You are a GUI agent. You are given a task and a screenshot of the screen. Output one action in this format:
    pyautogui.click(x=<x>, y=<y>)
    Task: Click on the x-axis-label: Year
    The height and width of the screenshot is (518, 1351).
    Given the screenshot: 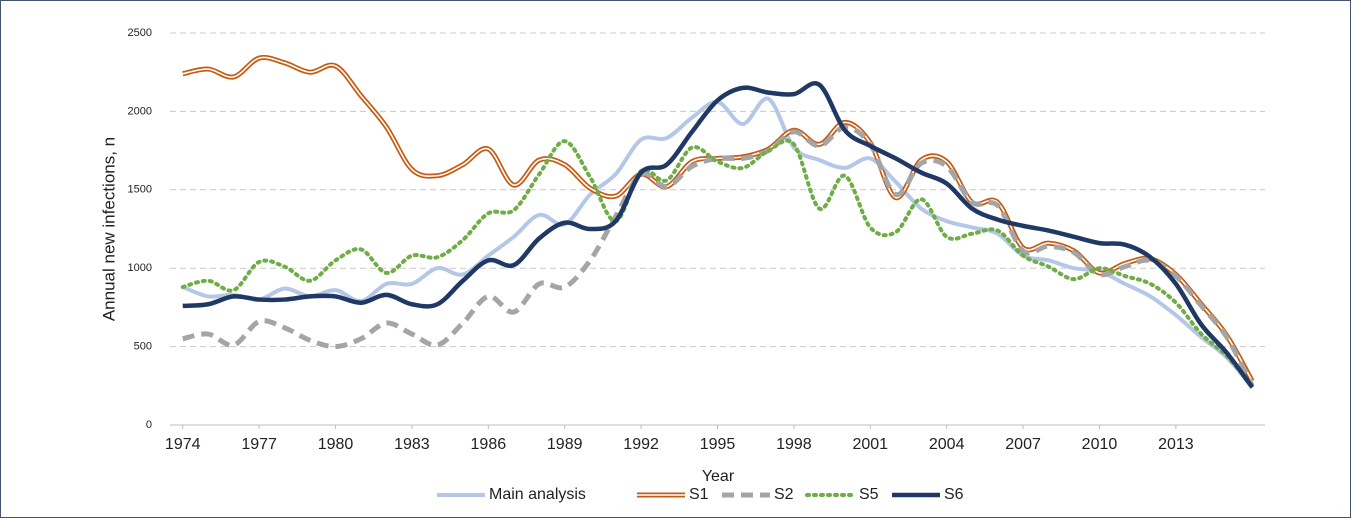 What is the action you would take?
    pyautogui.click(x=718, y=476)
    